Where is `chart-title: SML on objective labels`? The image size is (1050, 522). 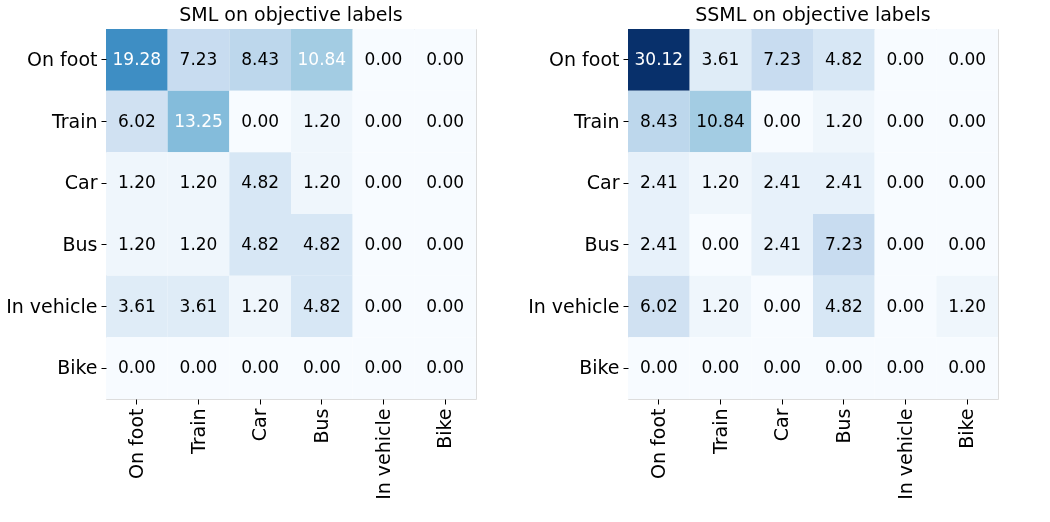 chart-title: SML on objective labels is located at coordinates (291, 14).